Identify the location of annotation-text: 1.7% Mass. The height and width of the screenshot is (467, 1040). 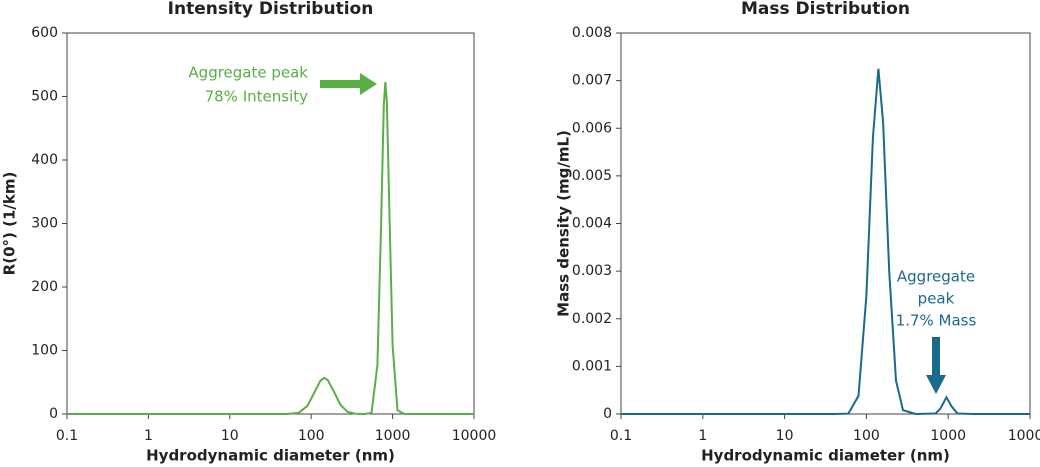
(936, 321).